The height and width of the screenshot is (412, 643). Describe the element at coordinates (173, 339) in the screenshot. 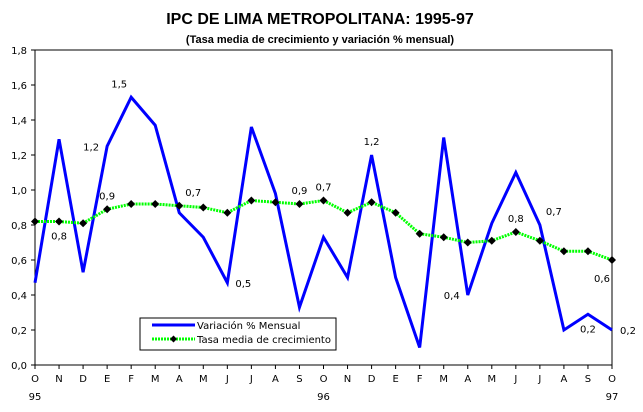

I see `legend-marker-tasa` at that location.